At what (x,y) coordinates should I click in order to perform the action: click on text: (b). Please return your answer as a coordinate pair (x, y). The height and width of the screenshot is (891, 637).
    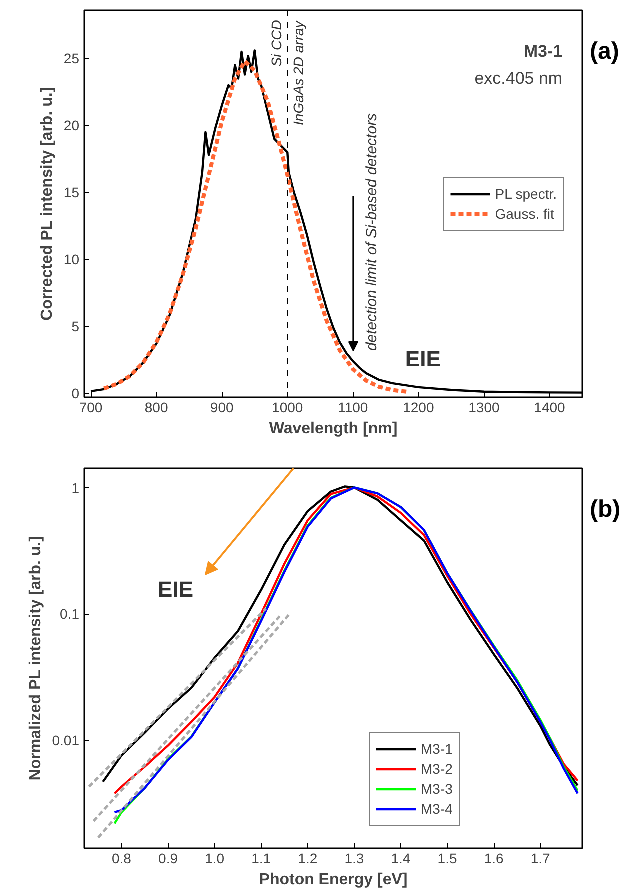
    Looking at the image, I should click on (605, 510).